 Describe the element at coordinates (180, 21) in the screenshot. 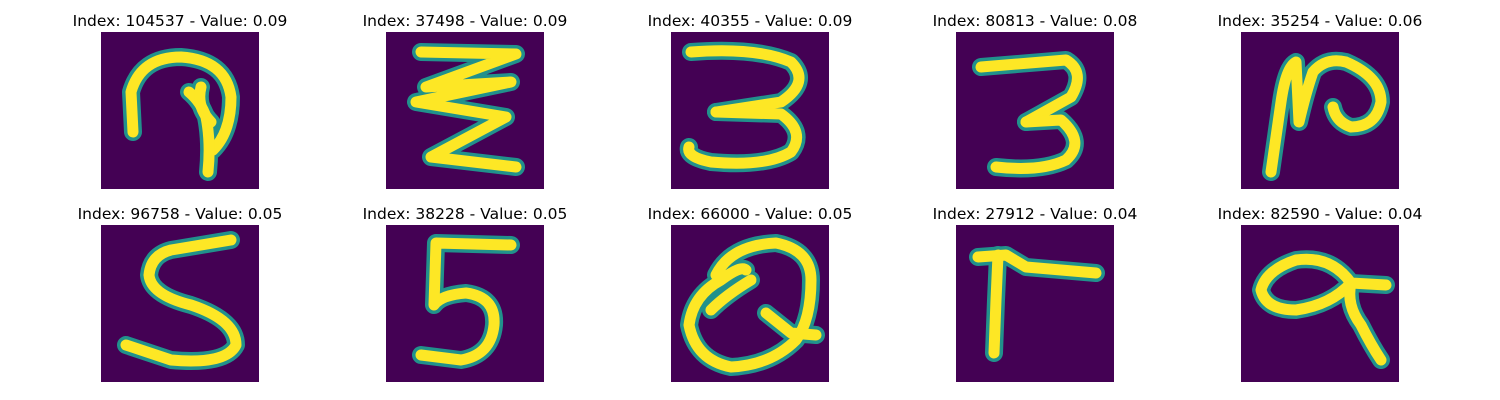

I see `panel-title: Index: 104537 - Value: 0.09` at that location.